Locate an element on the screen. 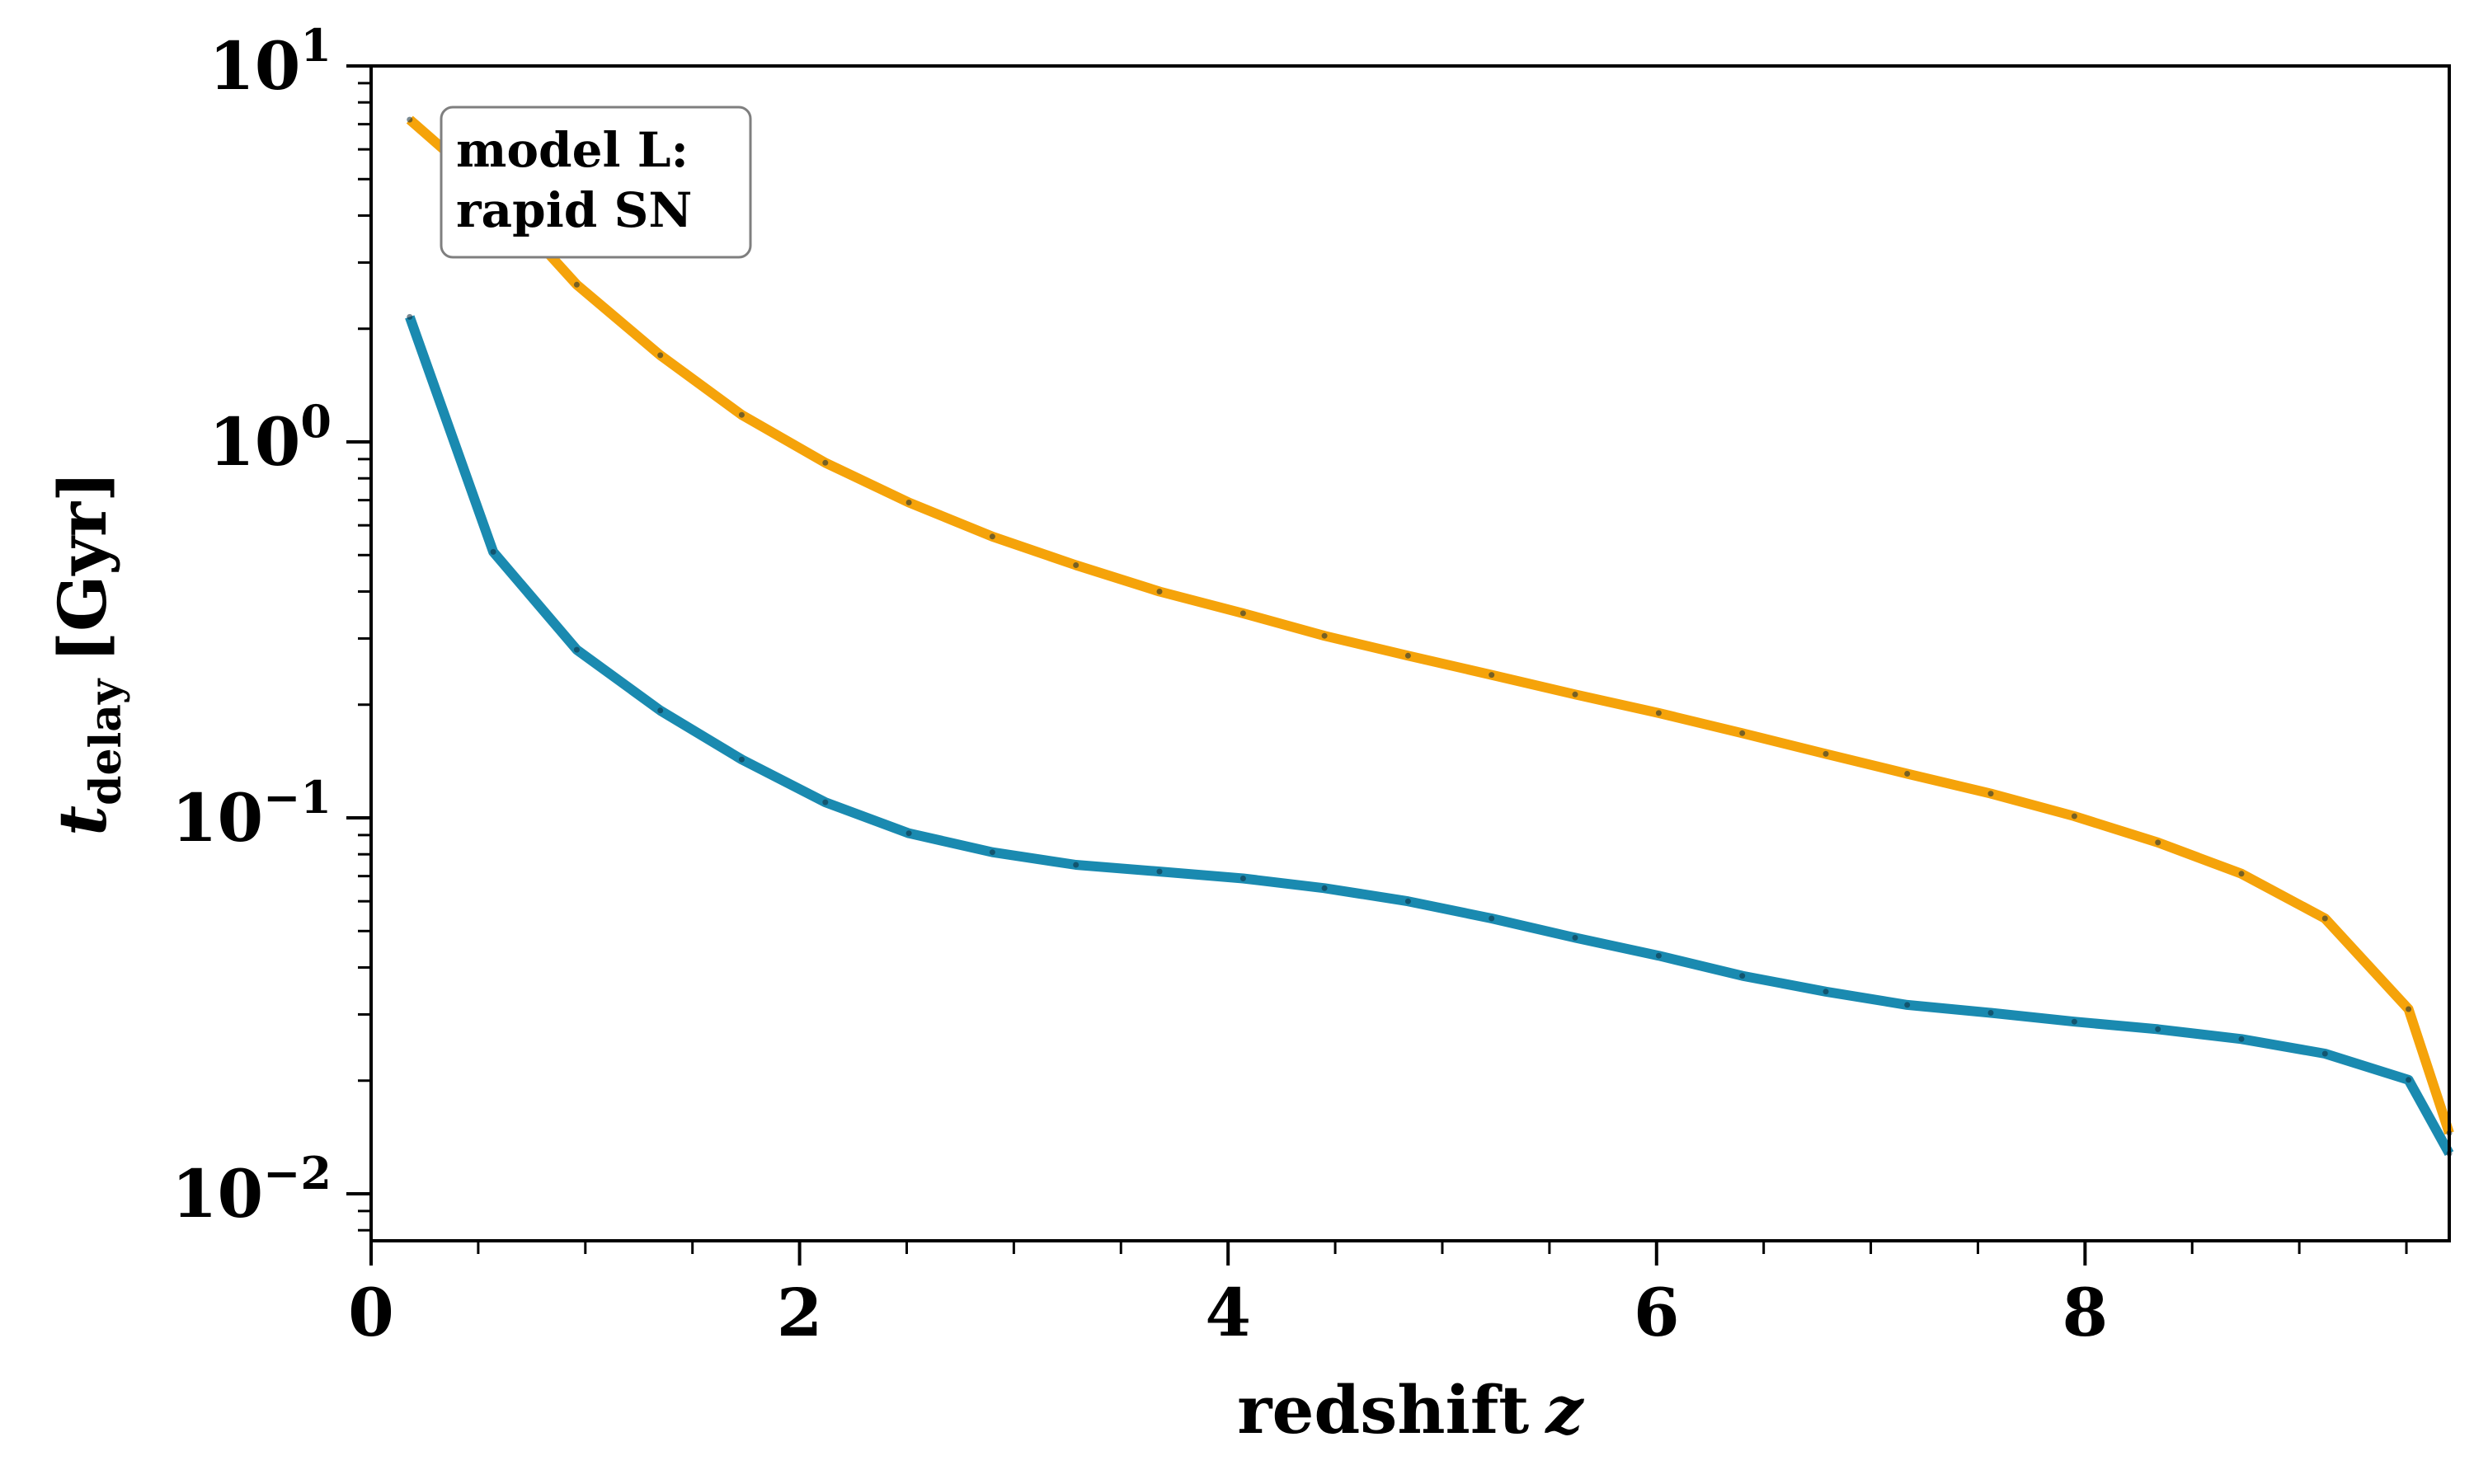 This screenshot has height=1484, width=2474. model-annotation-box: model L: rapid SN is located at coordinates (596, 182).